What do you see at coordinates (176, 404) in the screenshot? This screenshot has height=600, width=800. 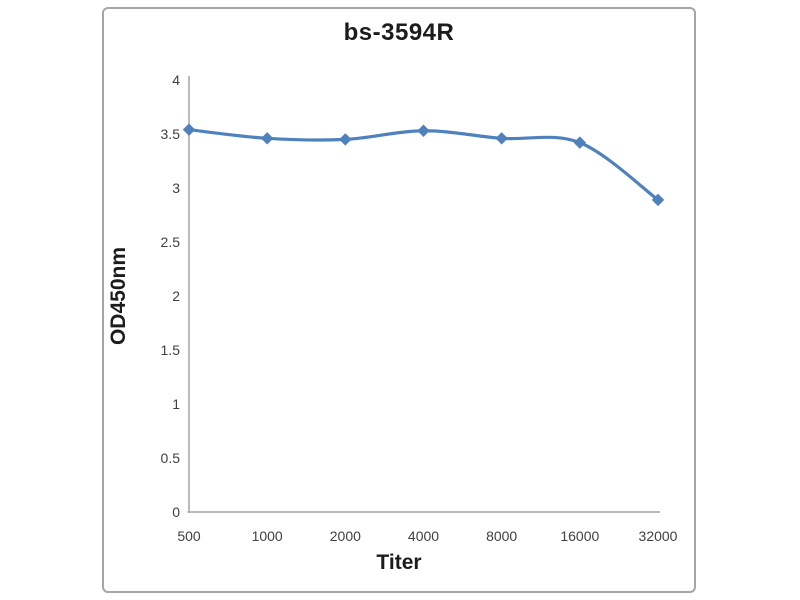 I see `y-tick-label: 1` at bounding box center [176, 404].